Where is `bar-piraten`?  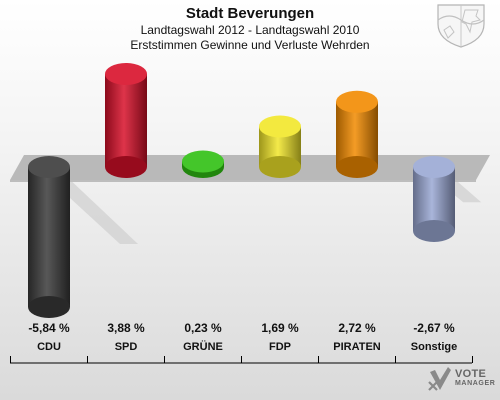
bar-piraten is located at coordinates (357, 134).